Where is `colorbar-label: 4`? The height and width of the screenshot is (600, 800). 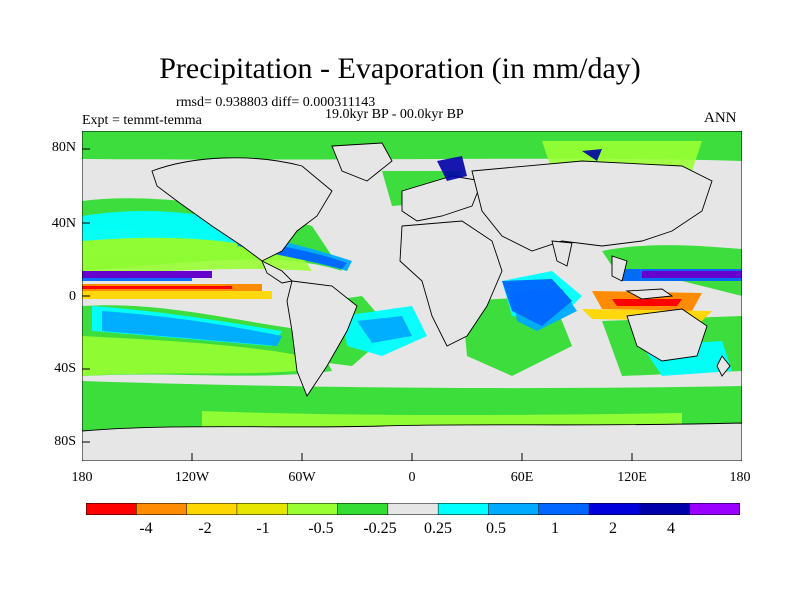 colorbar-label: 4 is located at coordinates (671, 528).